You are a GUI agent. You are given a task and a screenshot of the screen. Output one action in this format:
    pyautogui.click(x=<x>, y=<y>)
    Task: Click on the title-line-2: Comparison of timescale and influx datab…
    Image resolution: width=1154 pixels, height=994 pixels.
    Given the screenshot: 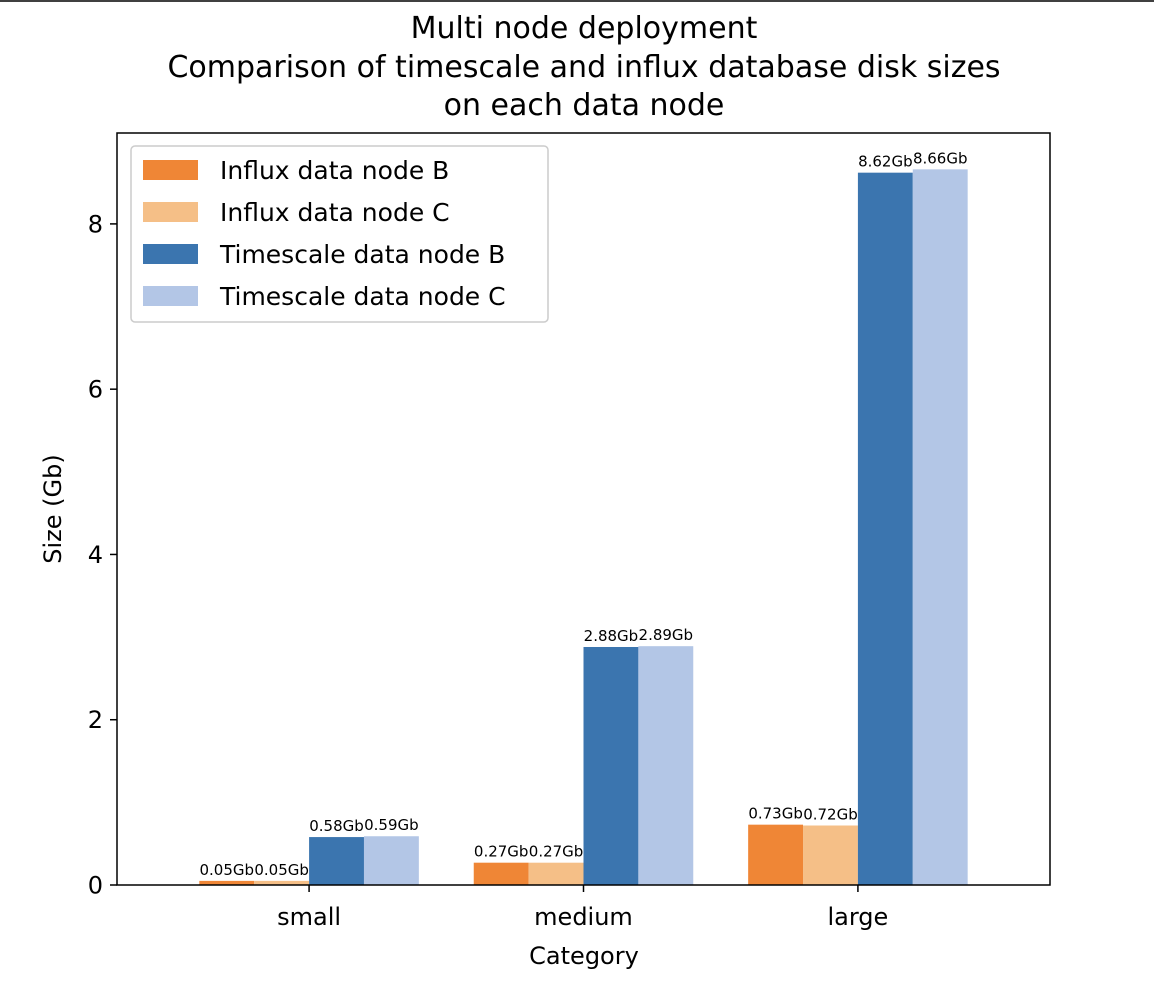 What is the action you would take?
    pyautogui.click(x=583, y=67)
    